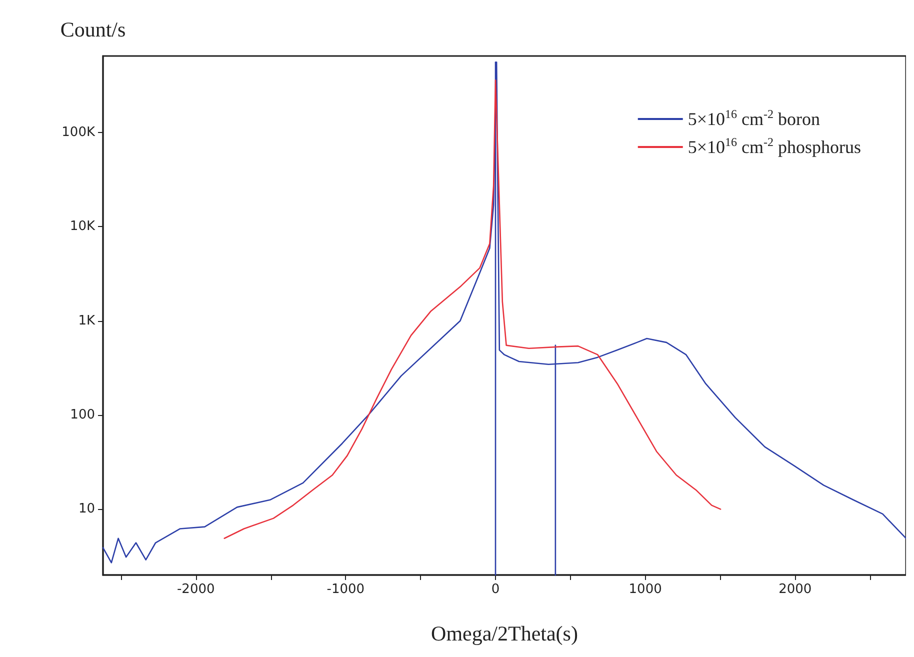 This screenshot has height=657, width=914. I want to click on y-axis-title: Count/s, so click(93, 30).